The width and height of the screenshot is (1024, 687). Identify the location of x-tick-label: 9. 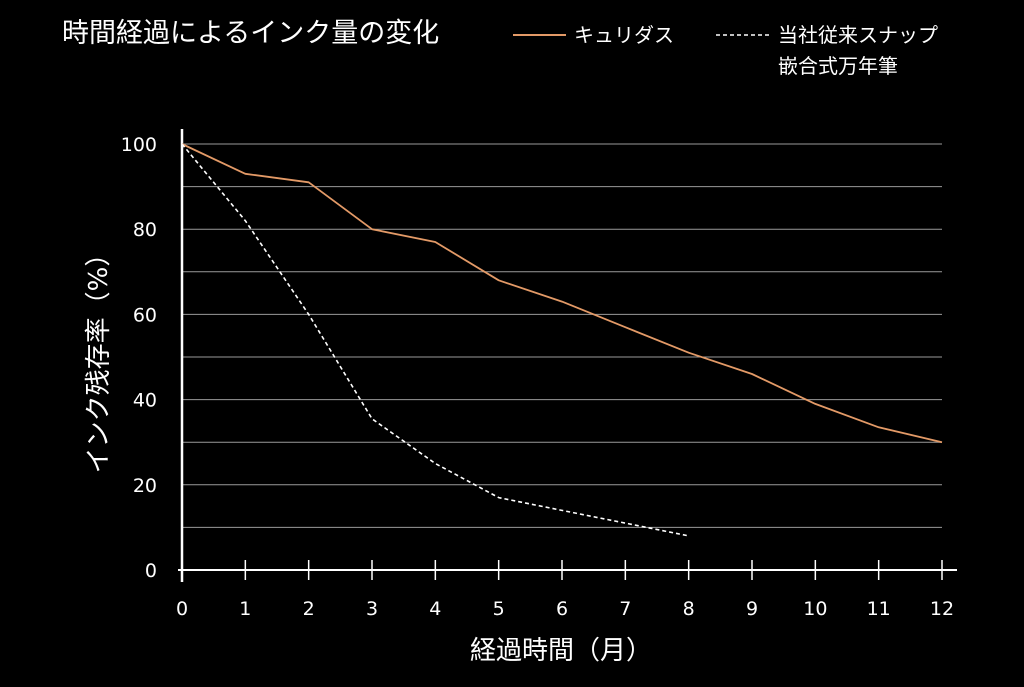
(752, 609).